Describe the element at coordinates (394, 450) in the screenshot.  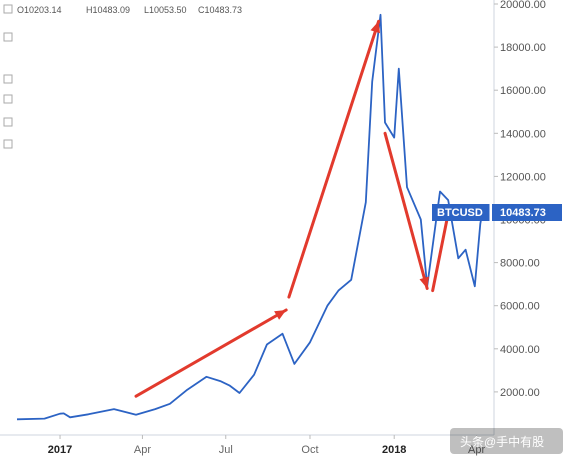
I see `x-tick-label: 2018` at that location.